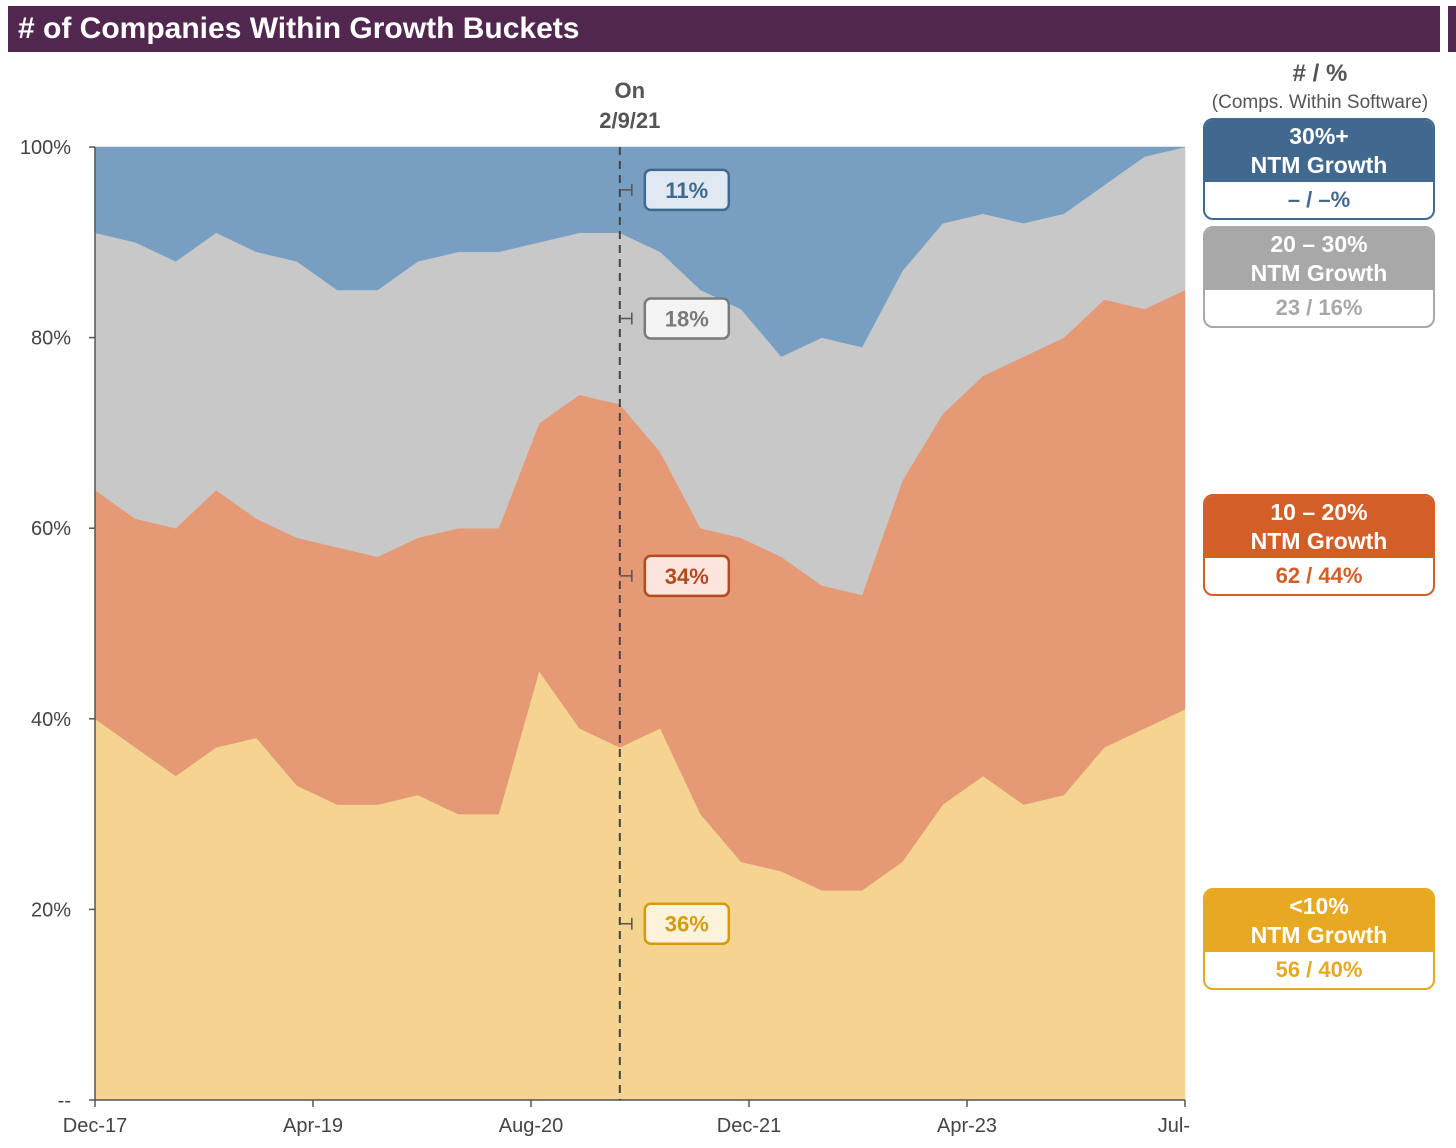 Image resolution: width=1456 pixels, height=1148 pixels. I want to click on legend-item-header: <10% NTM Growth, so click(1319, 921).